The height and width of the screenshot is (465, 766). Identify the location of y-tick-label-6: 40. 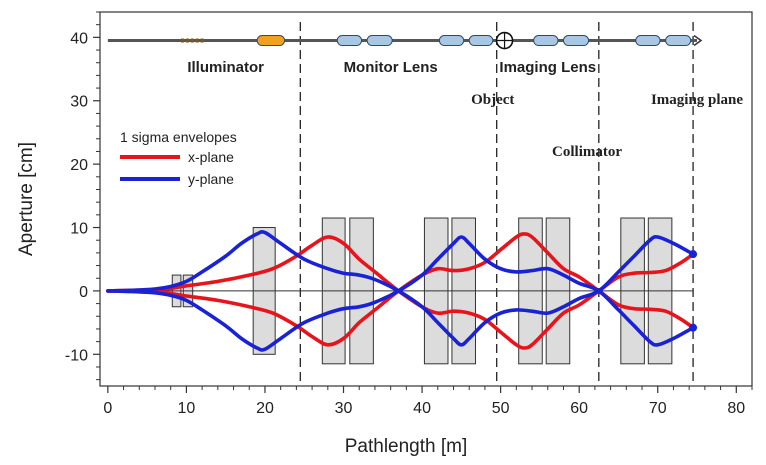
(79, 38).